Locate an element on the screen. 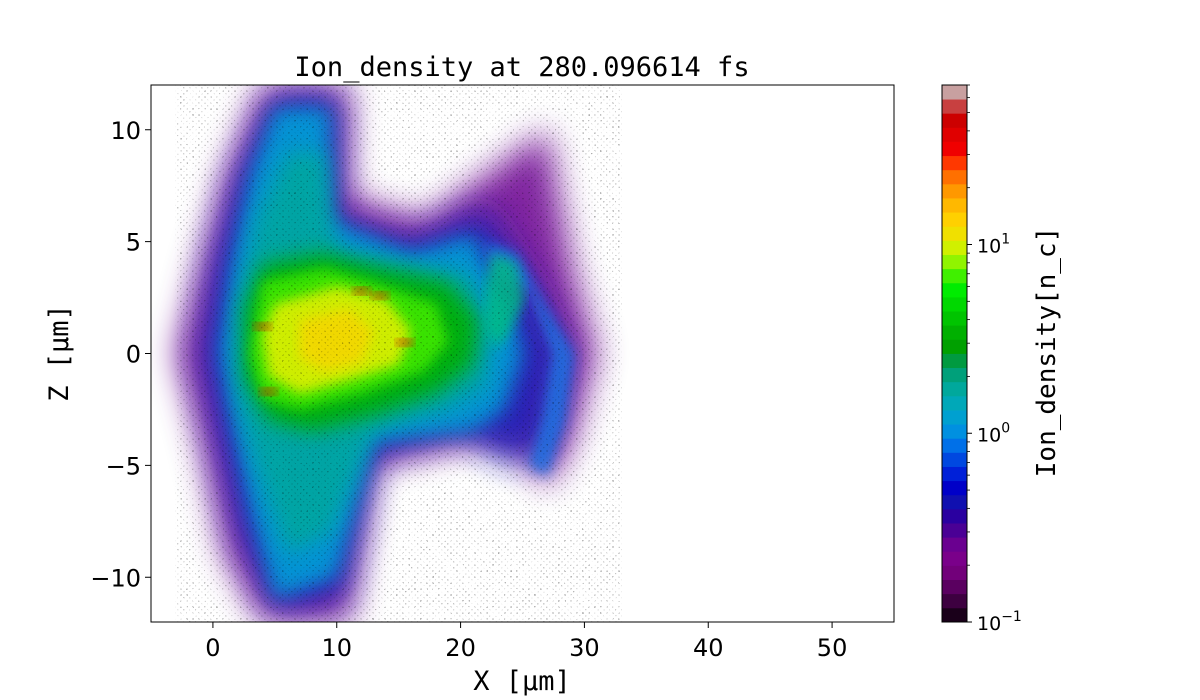 This screenshot has width=1200, height=700. y-tick-label: 0 is located at coordinates (133, 355).